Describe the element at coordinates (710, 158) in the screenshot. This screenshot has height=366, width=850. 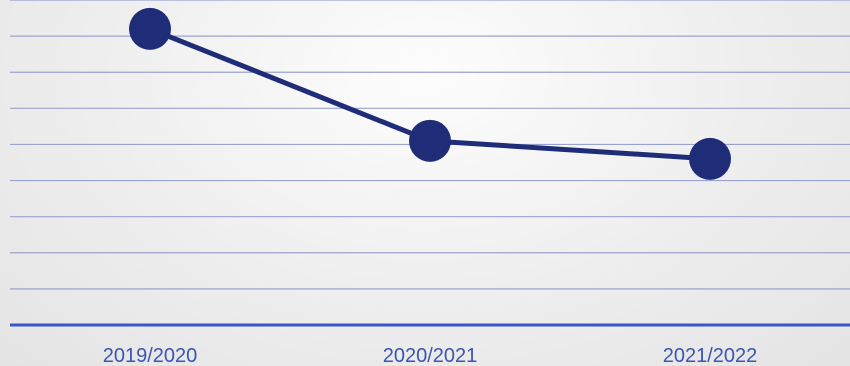
I see `data-point-2021-2022` at that location.